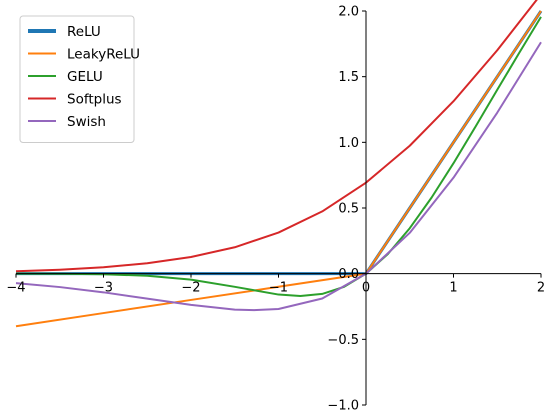 The width and height of the screenshot is (550, 416). I want to click on legend-label-relu: ReLU, so click(84, 32).